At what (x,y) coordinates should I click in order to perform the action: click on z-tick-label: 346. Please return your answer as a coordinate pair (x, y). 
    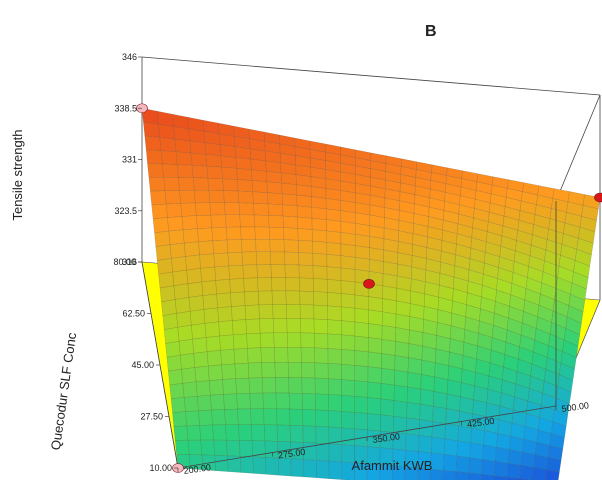
    Looking at the image, I should click on (129, 57).